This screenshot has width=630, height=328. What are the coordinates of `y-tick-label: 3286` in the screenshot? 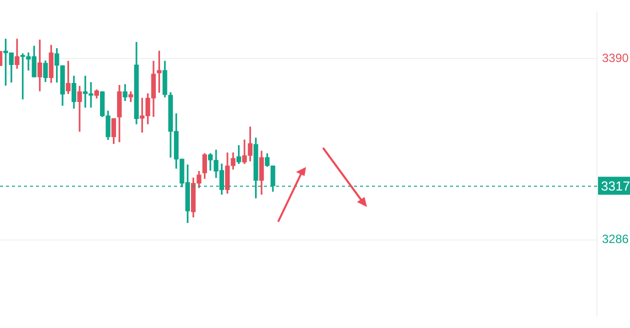 It's located at (616, 239).